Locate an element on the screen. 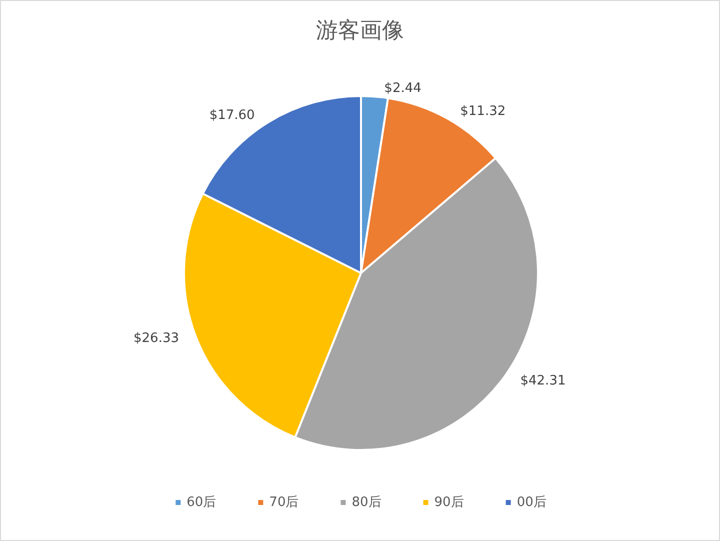 The width and height of the screenshot is (720, 541). chart-title: 游客画像 is located at coordinates (360, 31).